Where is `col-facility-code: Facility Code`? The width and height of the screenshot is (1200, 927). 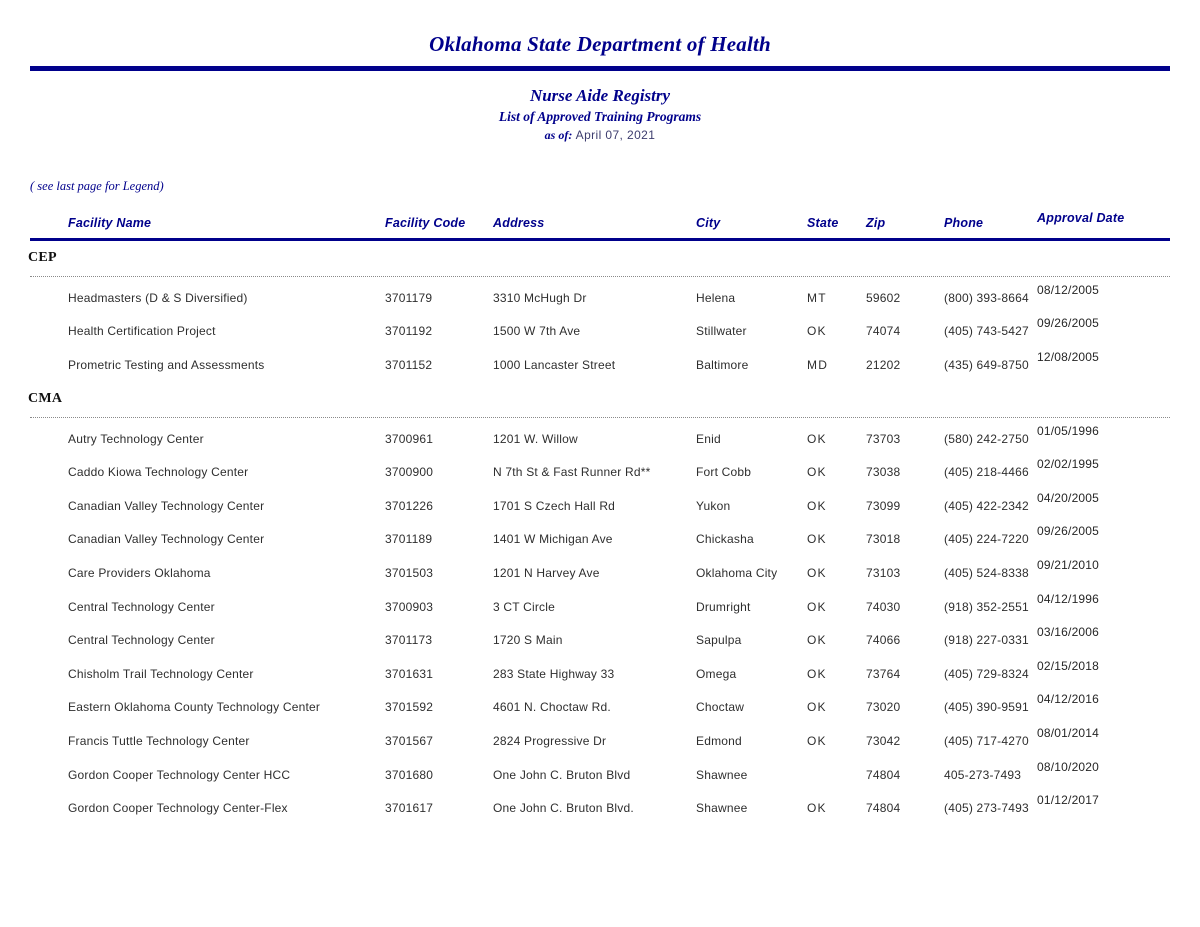
col-facility-code: Facility Code is located at coordinates (425, 223).